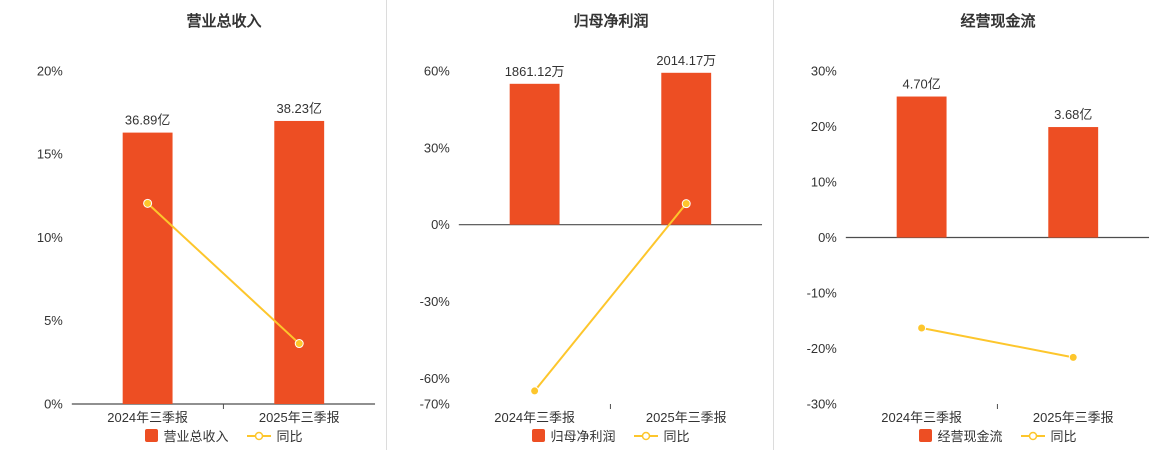 This screenshot has height=450, width=1160. I want to click on y-axis-tick-label: 60%, so click(437, 70).